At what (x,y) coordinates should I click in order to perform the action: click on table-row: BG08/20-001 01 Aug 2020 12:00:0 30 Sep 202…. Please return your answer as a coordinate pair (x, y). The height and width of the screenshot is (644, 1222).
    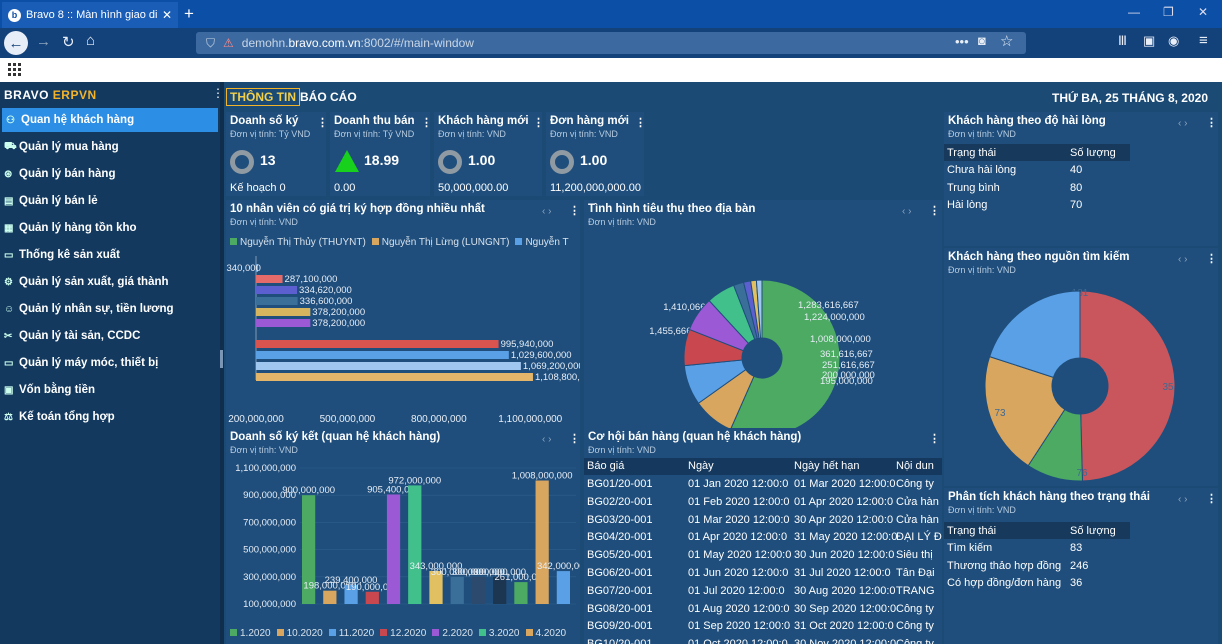
    Looking at the image, I should click on (763, 609).